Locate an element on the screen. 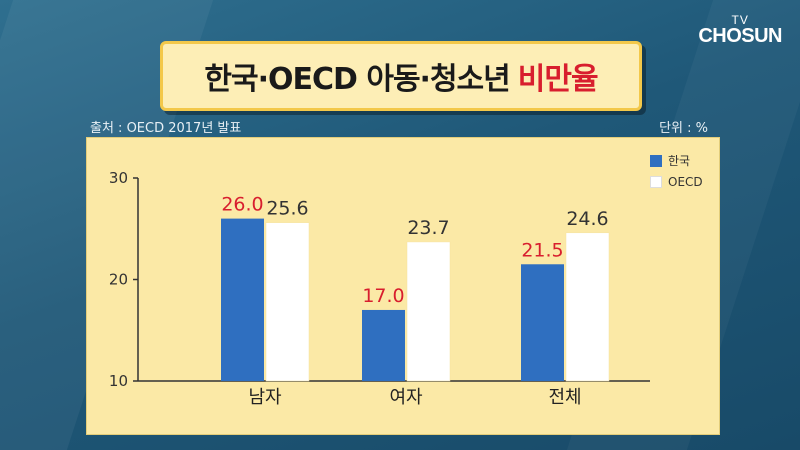 This screenshot has width=800, height=450. legend-label-oecd: OECD is located at coordinates (685, 182).